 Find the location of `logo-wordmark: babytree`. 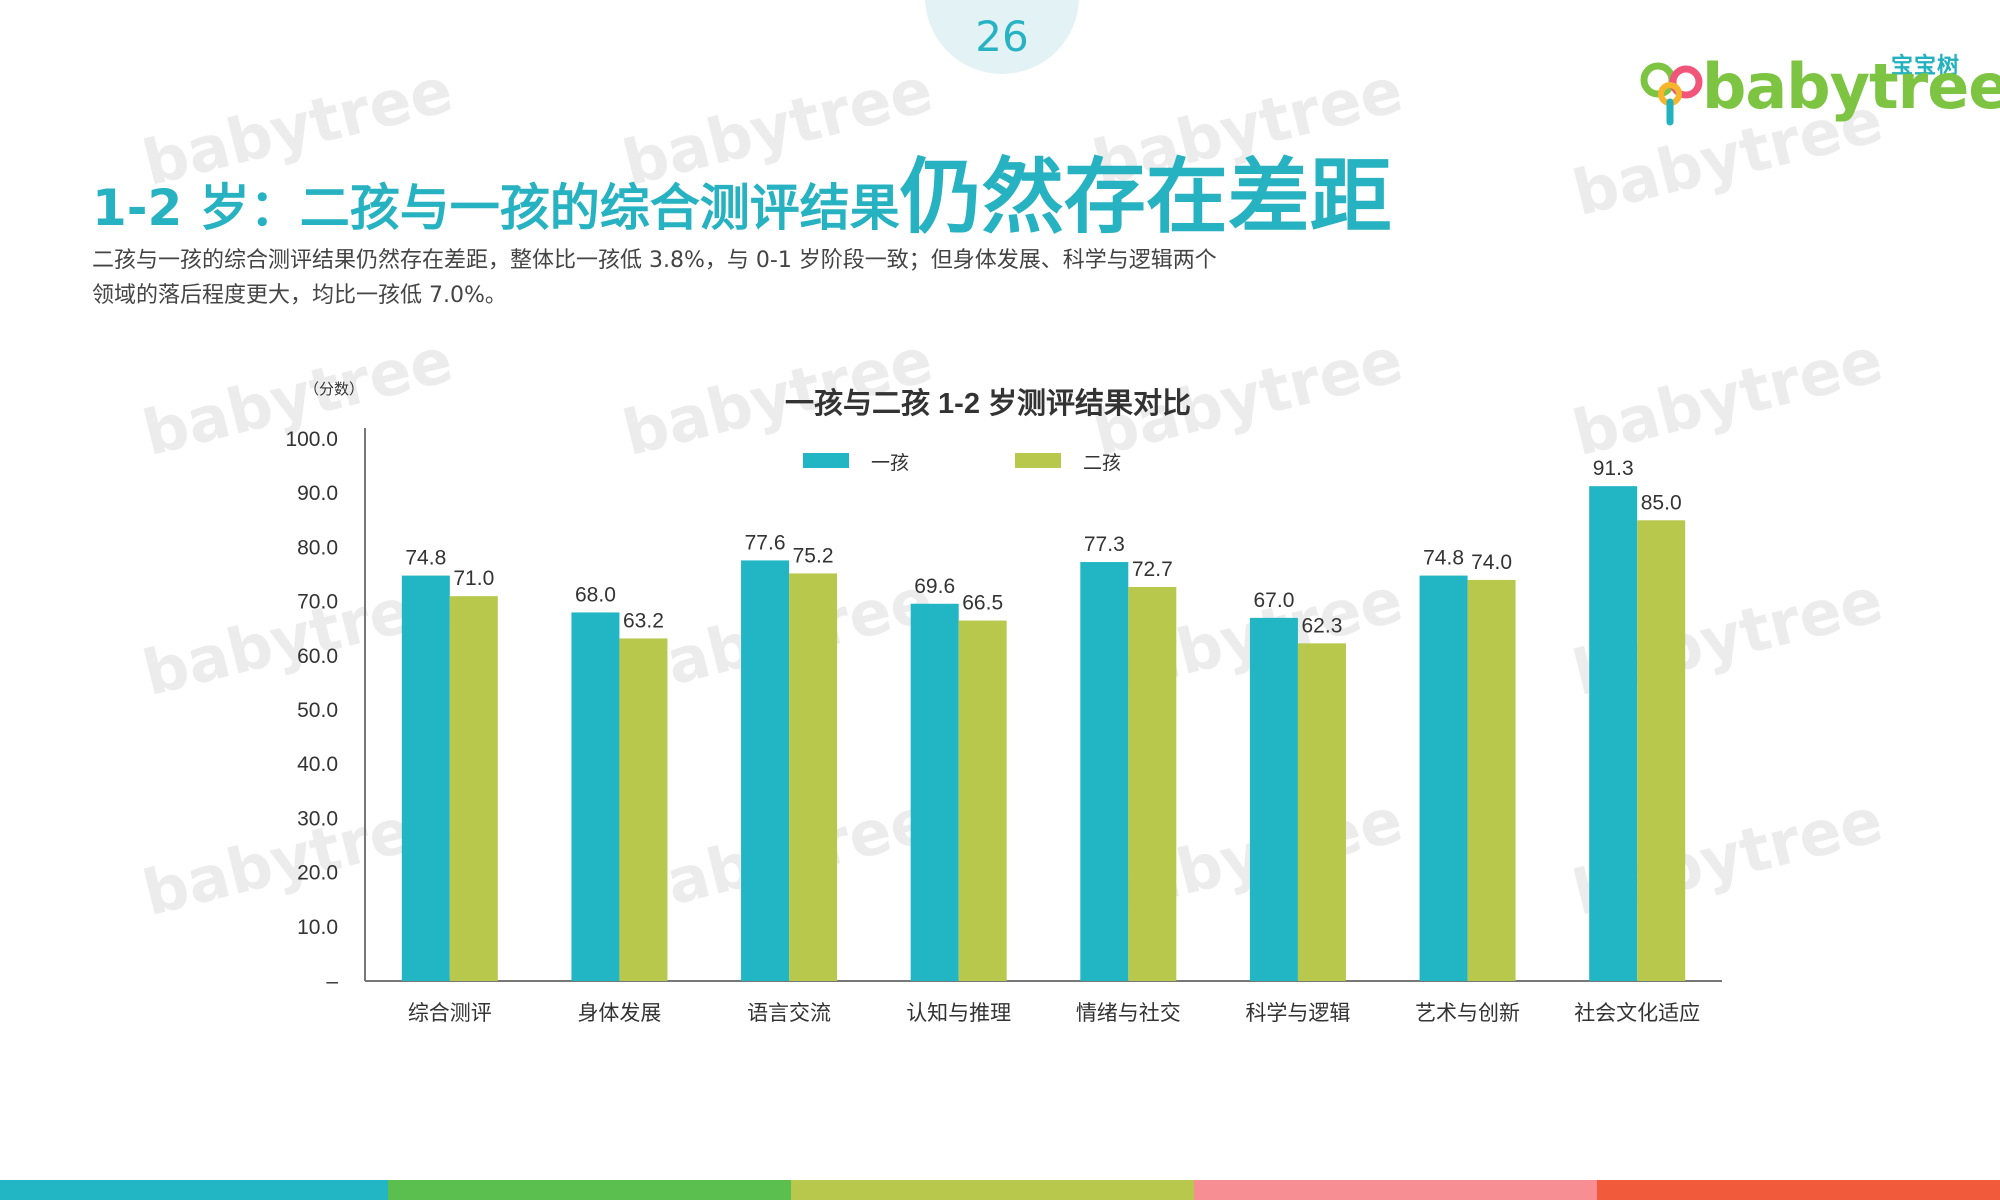

logo-wordmark: babytree is located at coordinates (1851, 86).